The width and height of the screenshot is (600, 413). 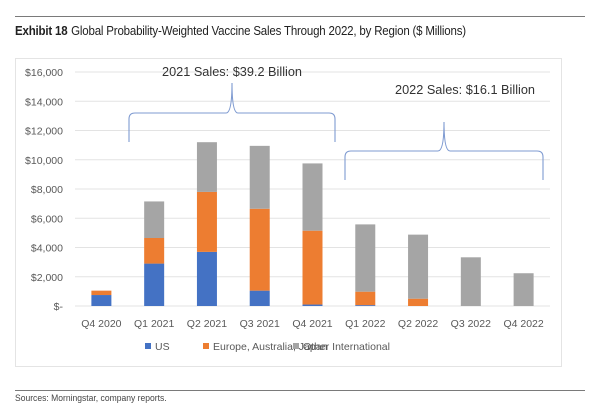 What do you see at coordinates (154, 324) in the screenshot?
I see `x-tick-label: Q1 2021` at bounding box center [154, 324].